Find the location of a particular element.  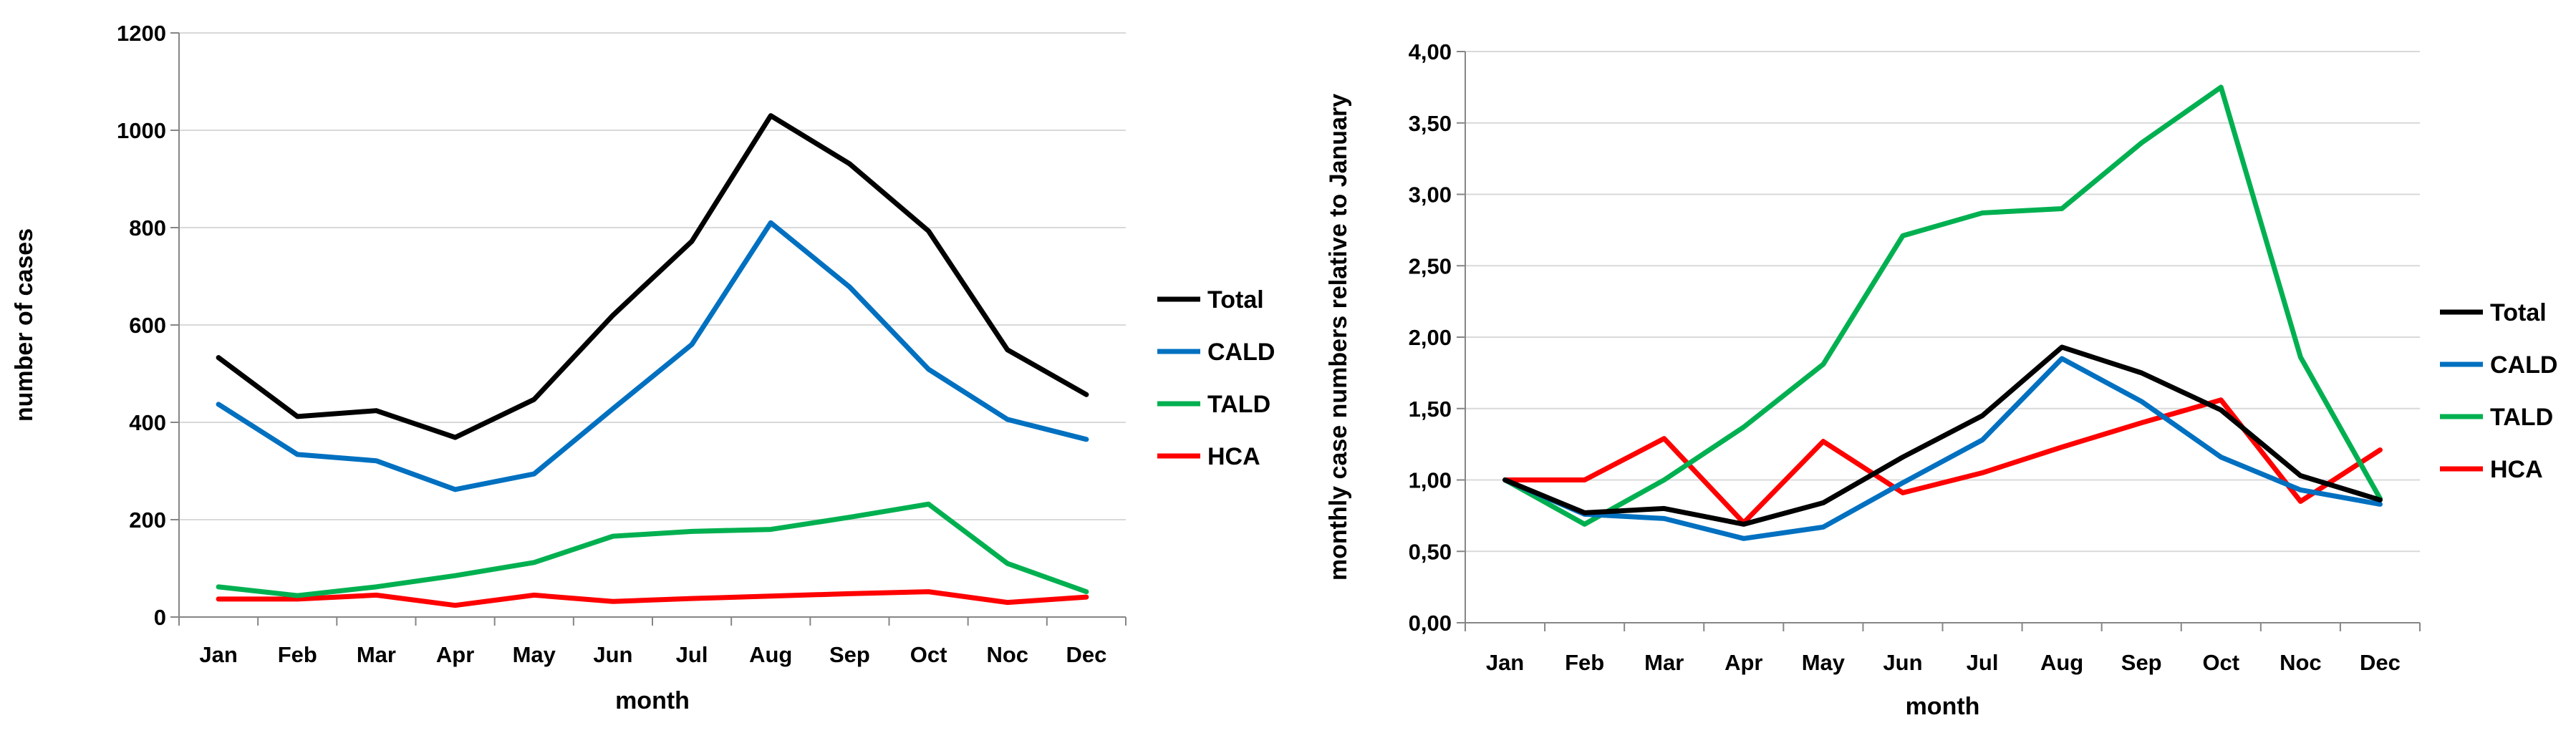

y-axis-title: monthly case numbers relative to January is located at coordinates (1338, 338).